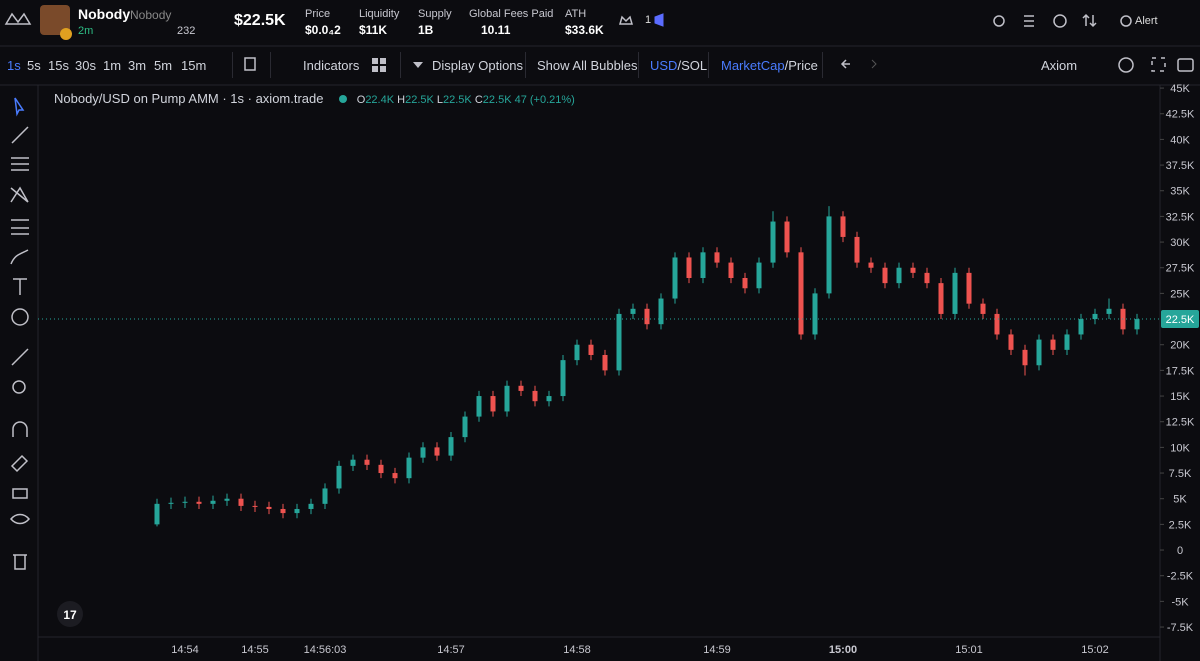  What do you see at coordinates (112, 65) in the screenshot?
I see `timeframe: 1m` at bounding box center [112, 65].